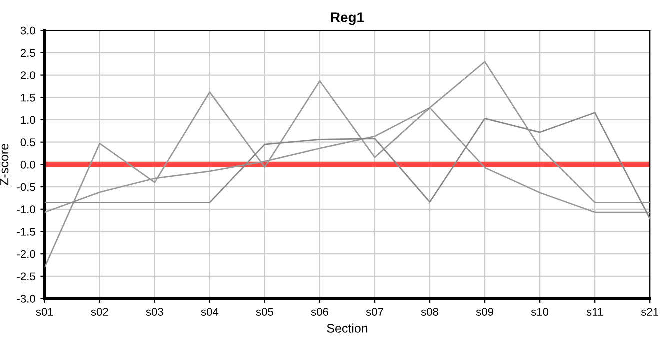  I want to click on x-axis-title: Section, so click(347, 328).